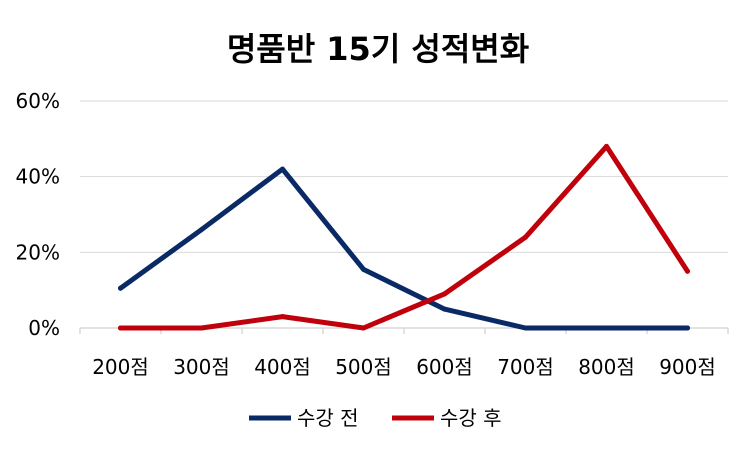  What do you see at coordinates (38, 101) in the screenshot?
I see `y-tick-label: 60%` at bounding box center [38, 101].